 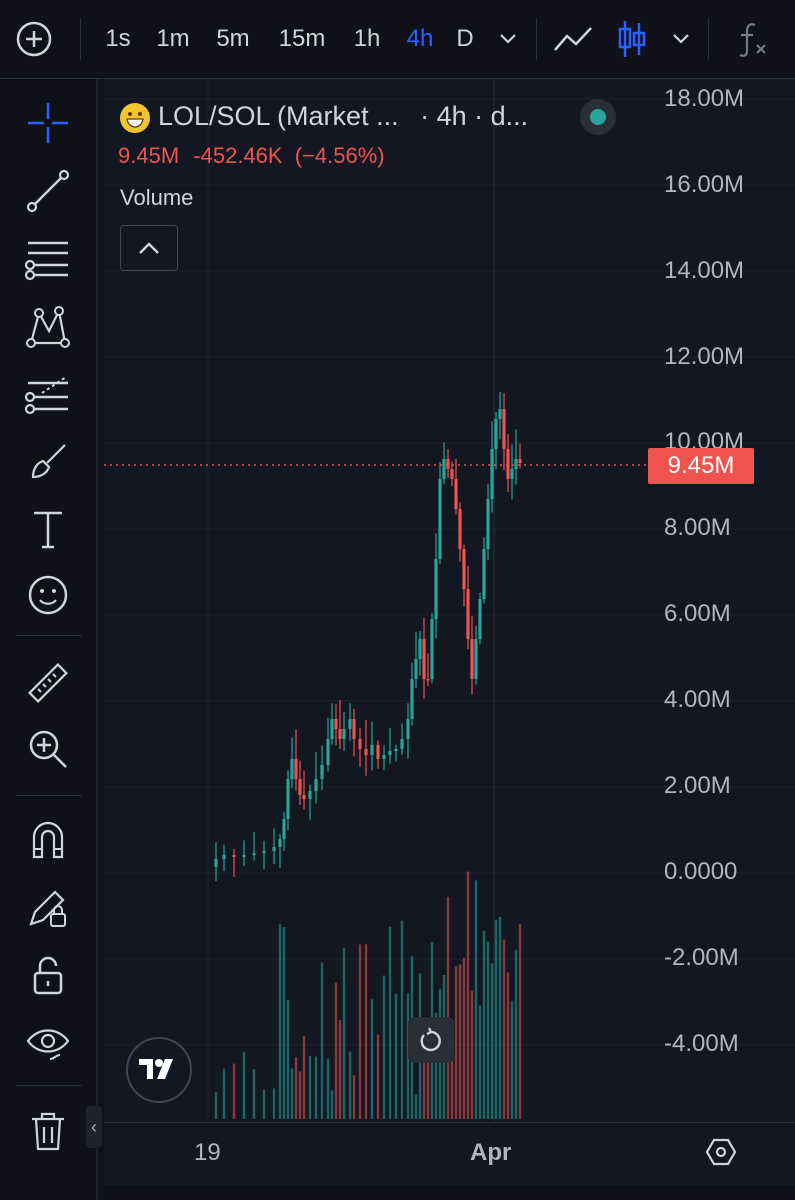 What do you see at coordinates (48, 975) in the screenshot?
I see `unlock-tool` at bounding box center [48, 975].